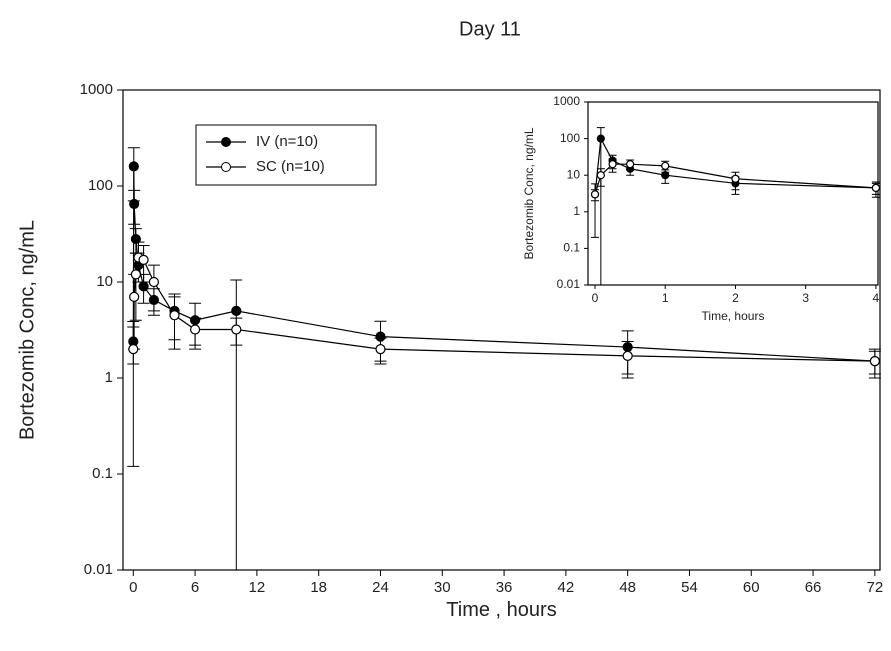 Image resolution: width=891 pixels, height=651 pixels. I want to click on legend-label: SC (n=10), so click(290, 166).